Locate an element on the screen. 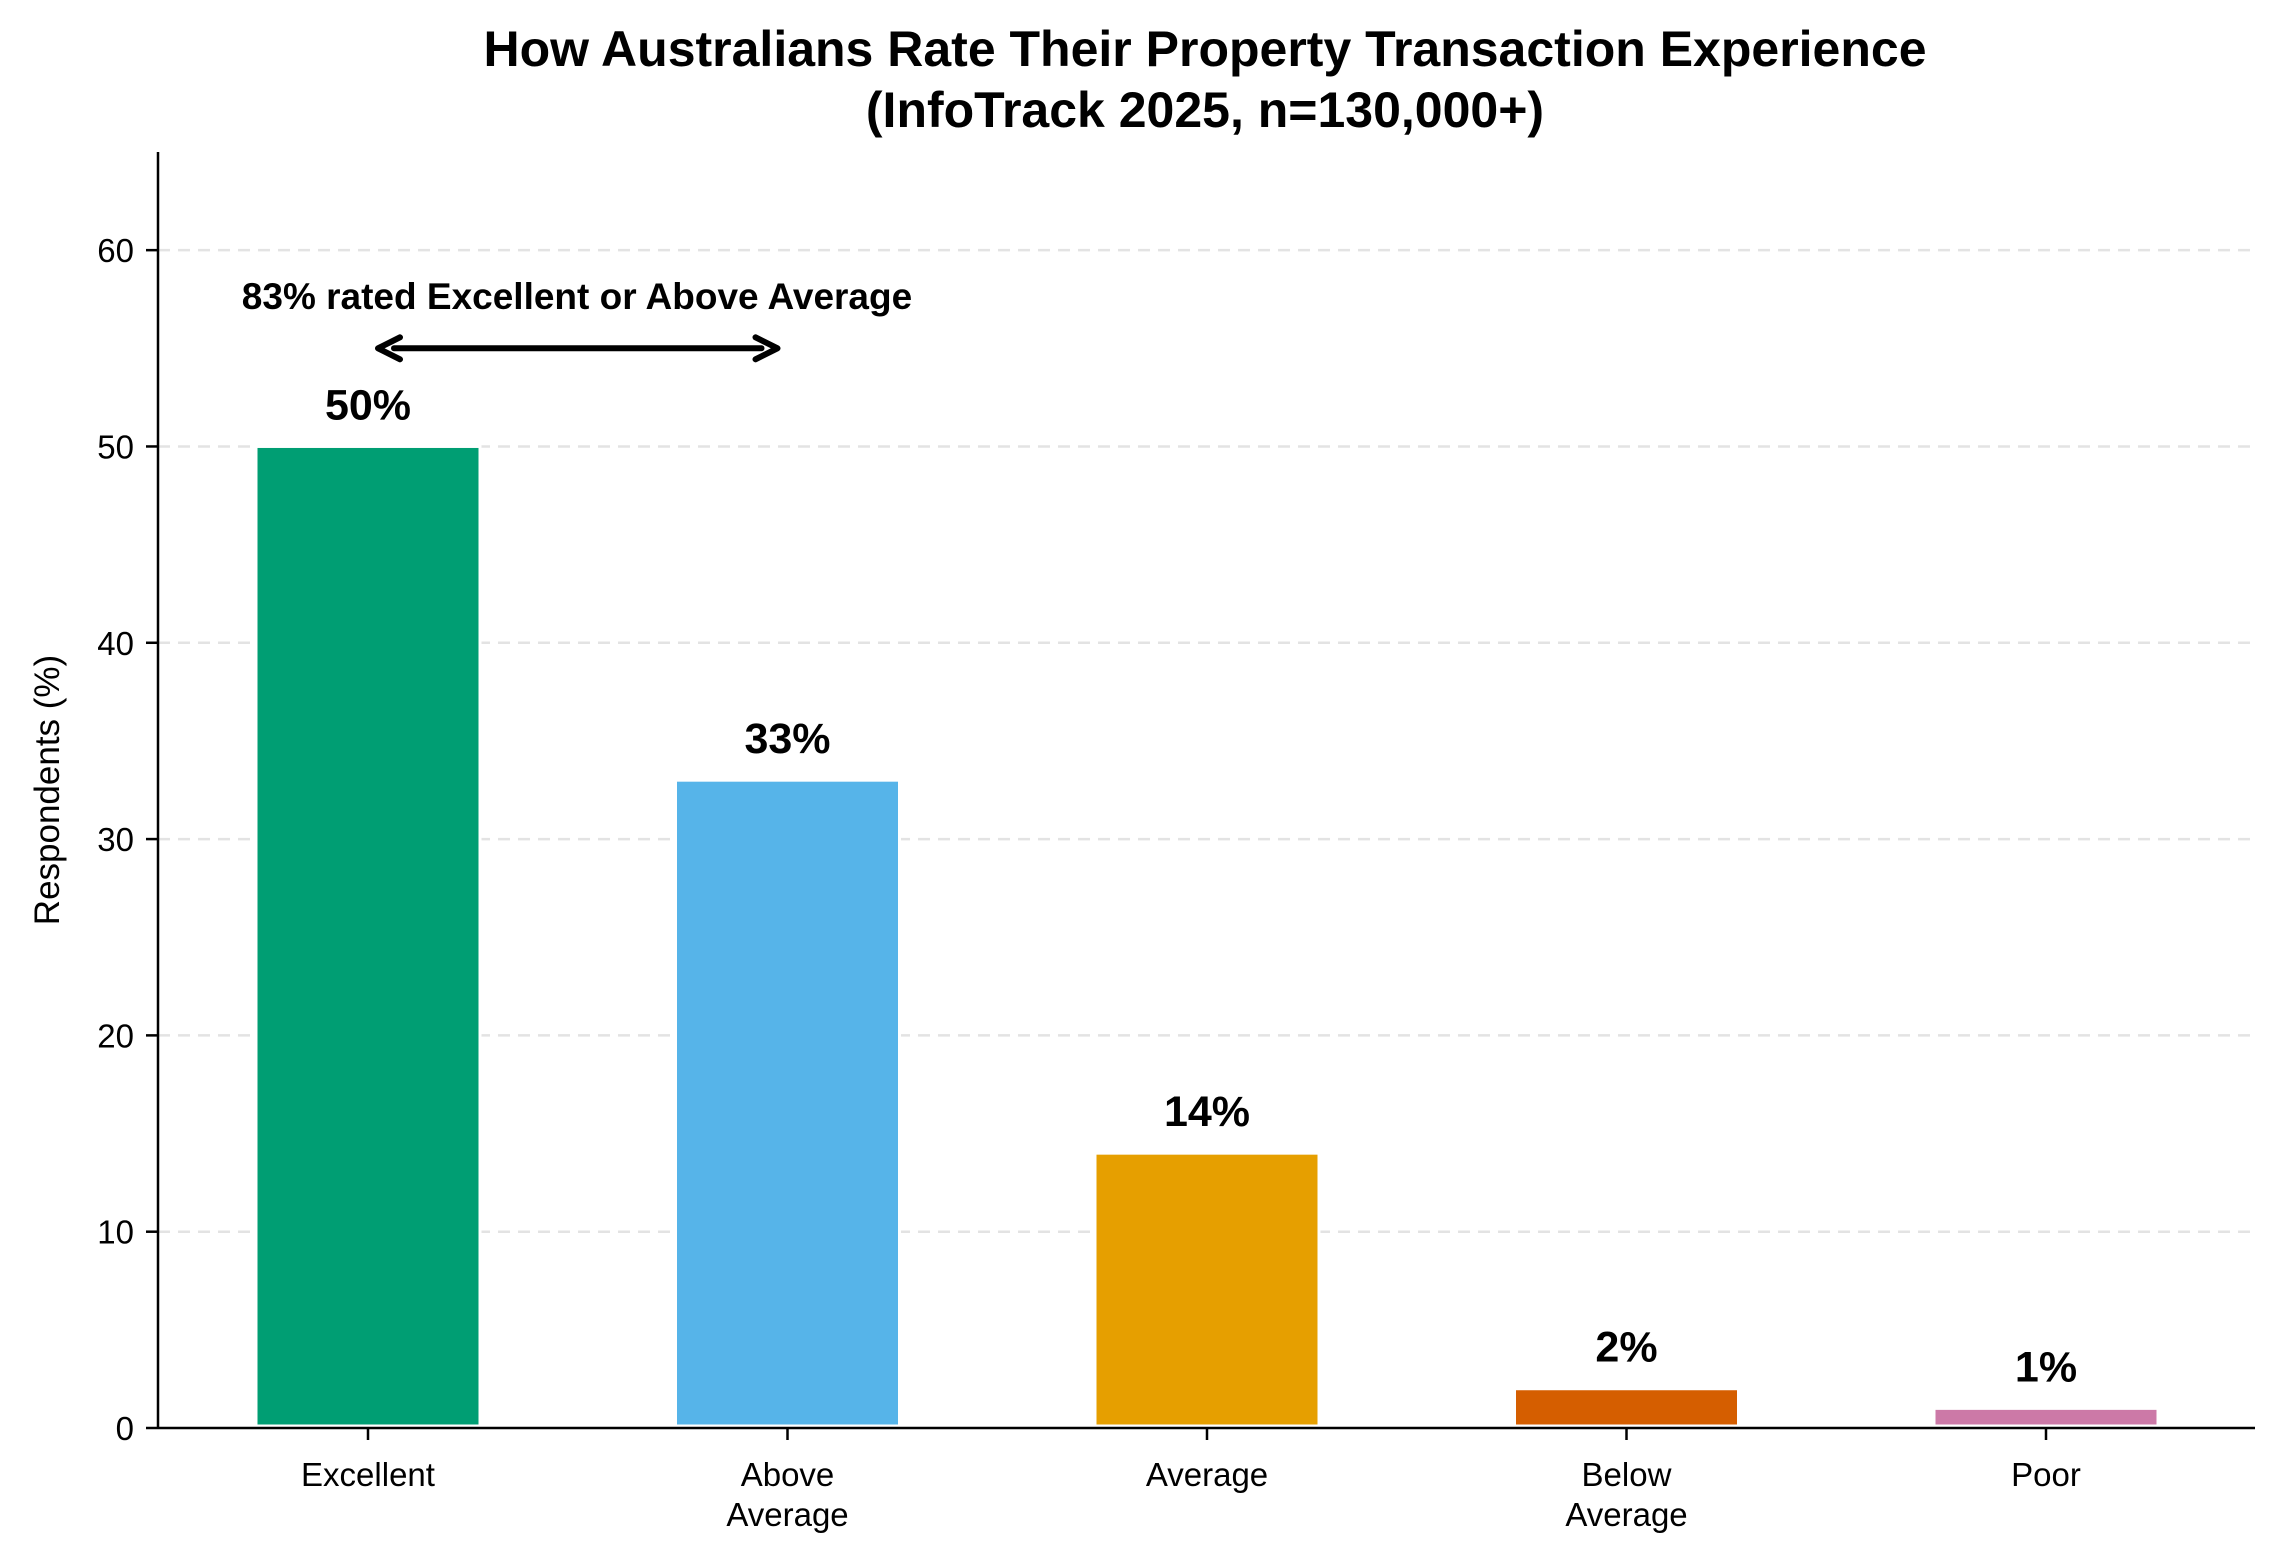  y-tick-label: 20 is located at coordinates (115, 1035).